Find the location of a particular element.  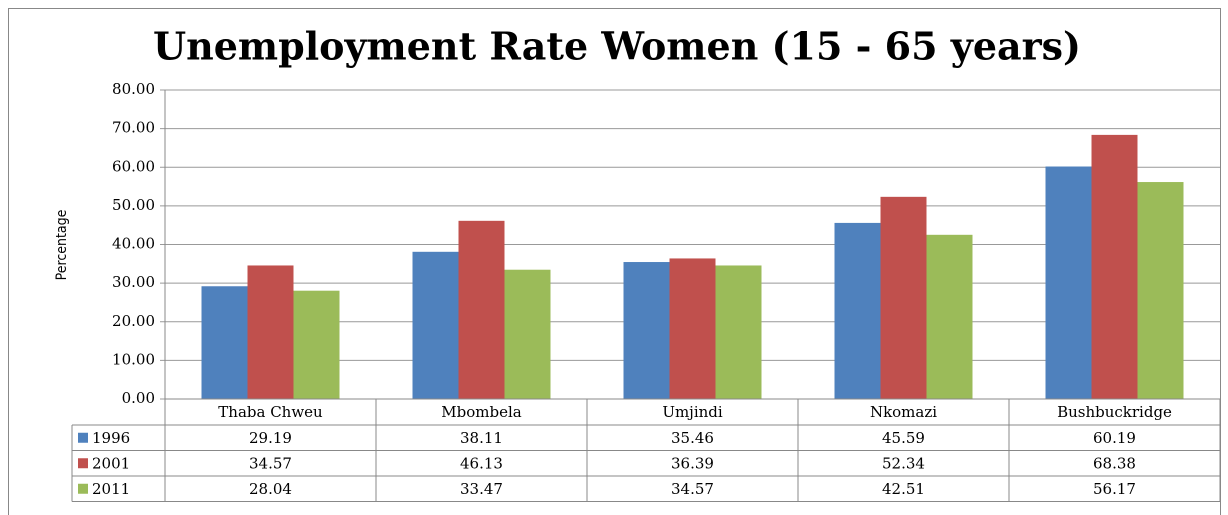

legend-label: 2001 is located at coordinates (111, 463).